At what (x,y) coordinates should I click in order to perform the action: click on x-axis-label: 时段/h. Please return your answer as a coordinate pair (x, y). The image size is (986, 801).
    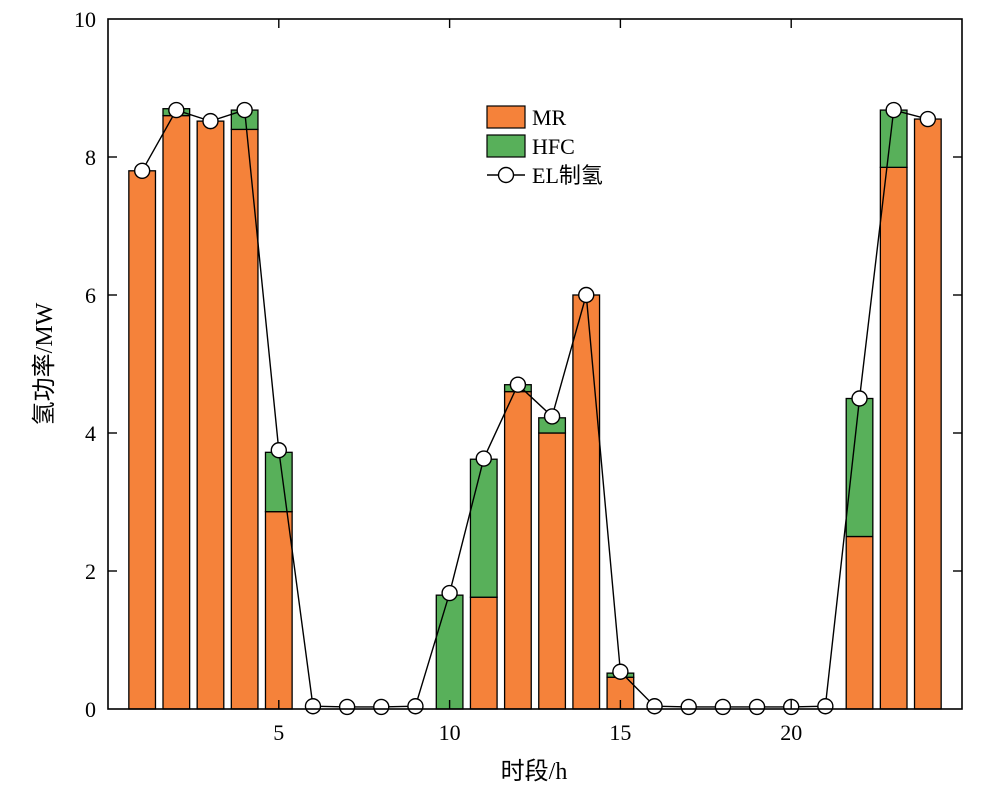
    Looking at the image, I should click on (534, 771).